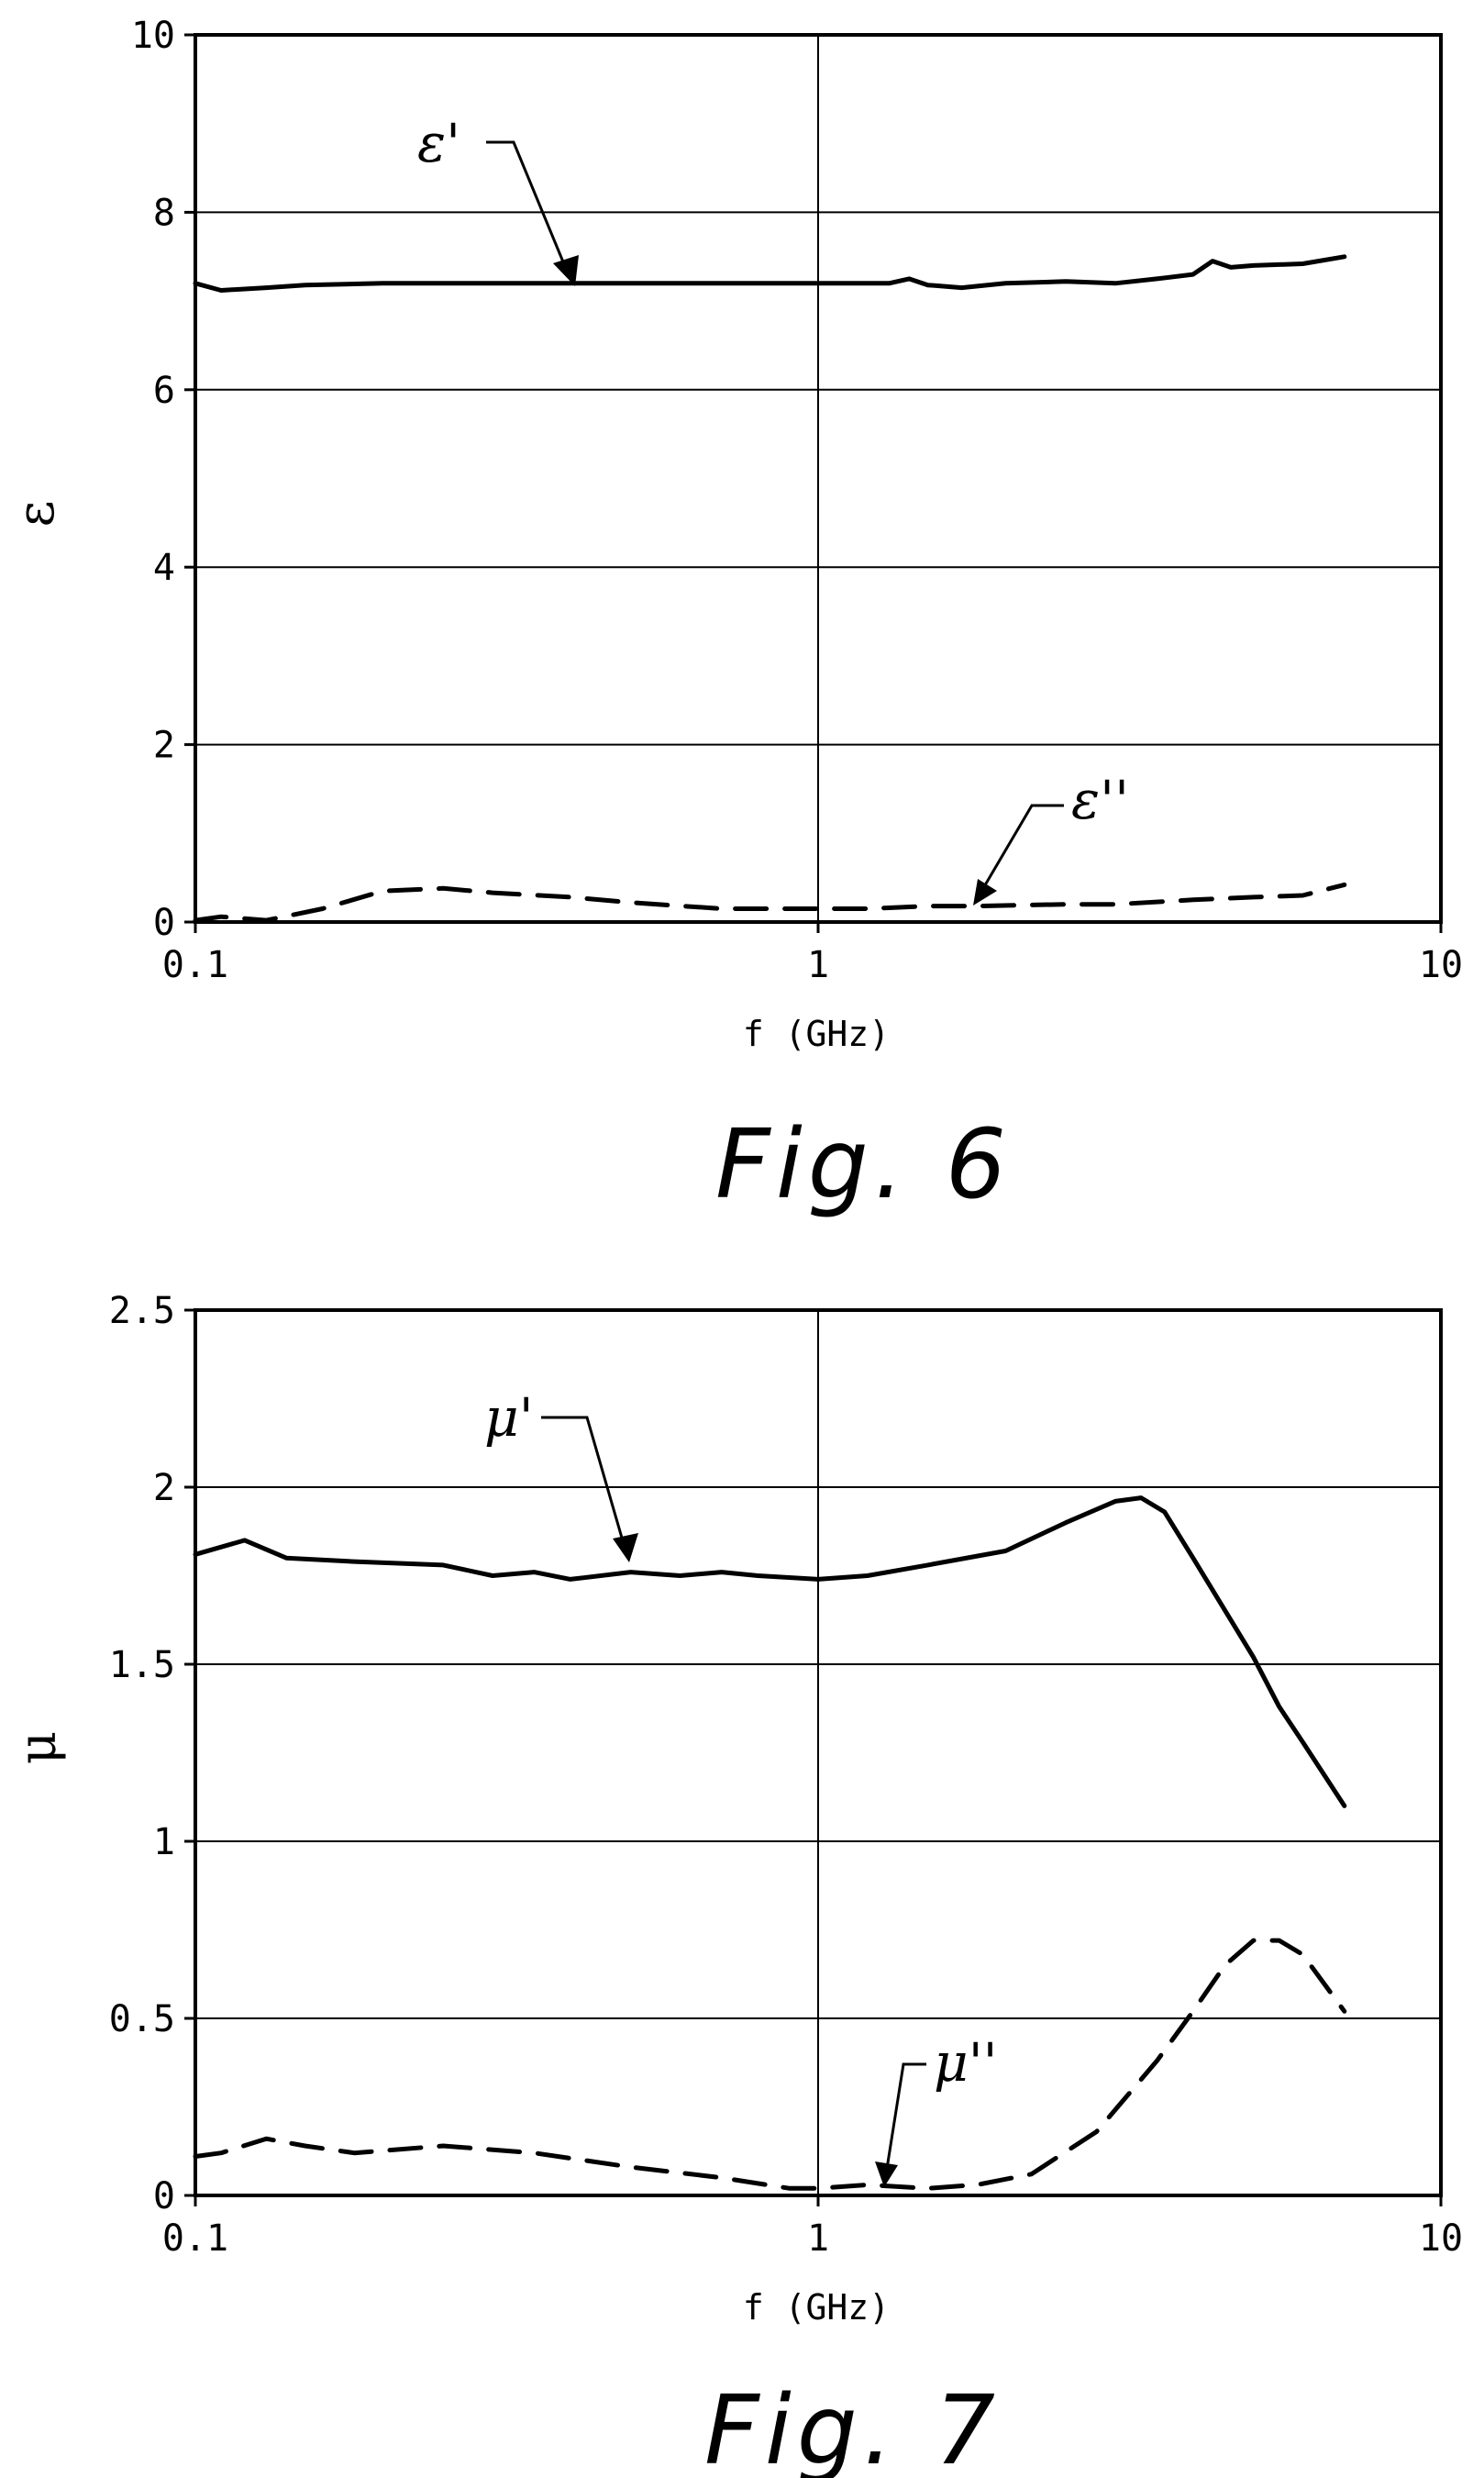 This screenshot has height=2478, width=1484. I want to click on y-axis-label-fig6: ε, so click(36, 513).